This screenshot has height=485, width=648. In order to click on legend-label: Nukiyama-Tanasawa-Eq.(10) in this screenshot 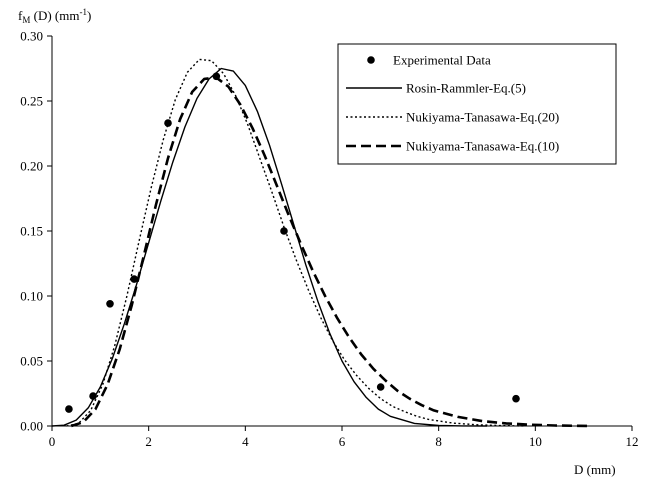, I will do `click(482, 146)`.